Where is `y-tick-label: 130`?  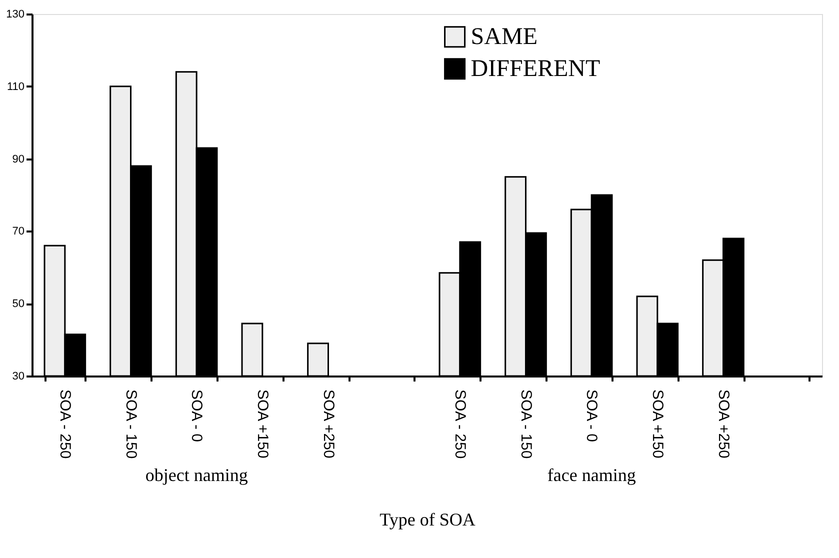
y-tick-label: 130 is located at coordinates (15, 14).